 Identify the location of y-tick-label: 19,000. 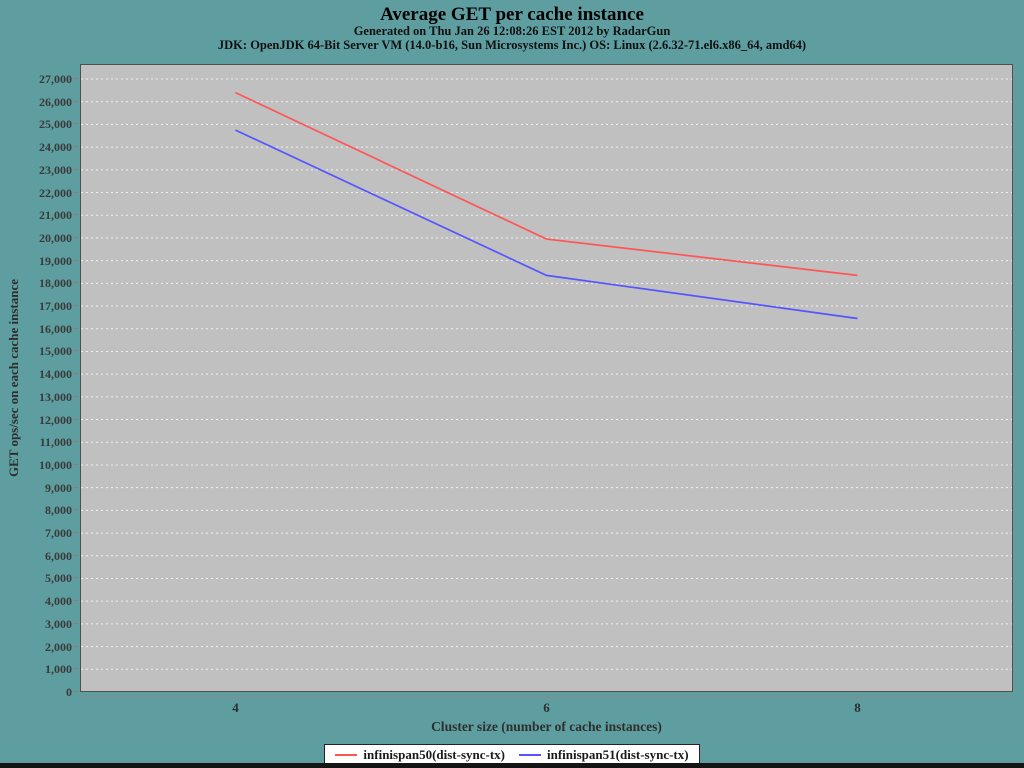
(55, 260).